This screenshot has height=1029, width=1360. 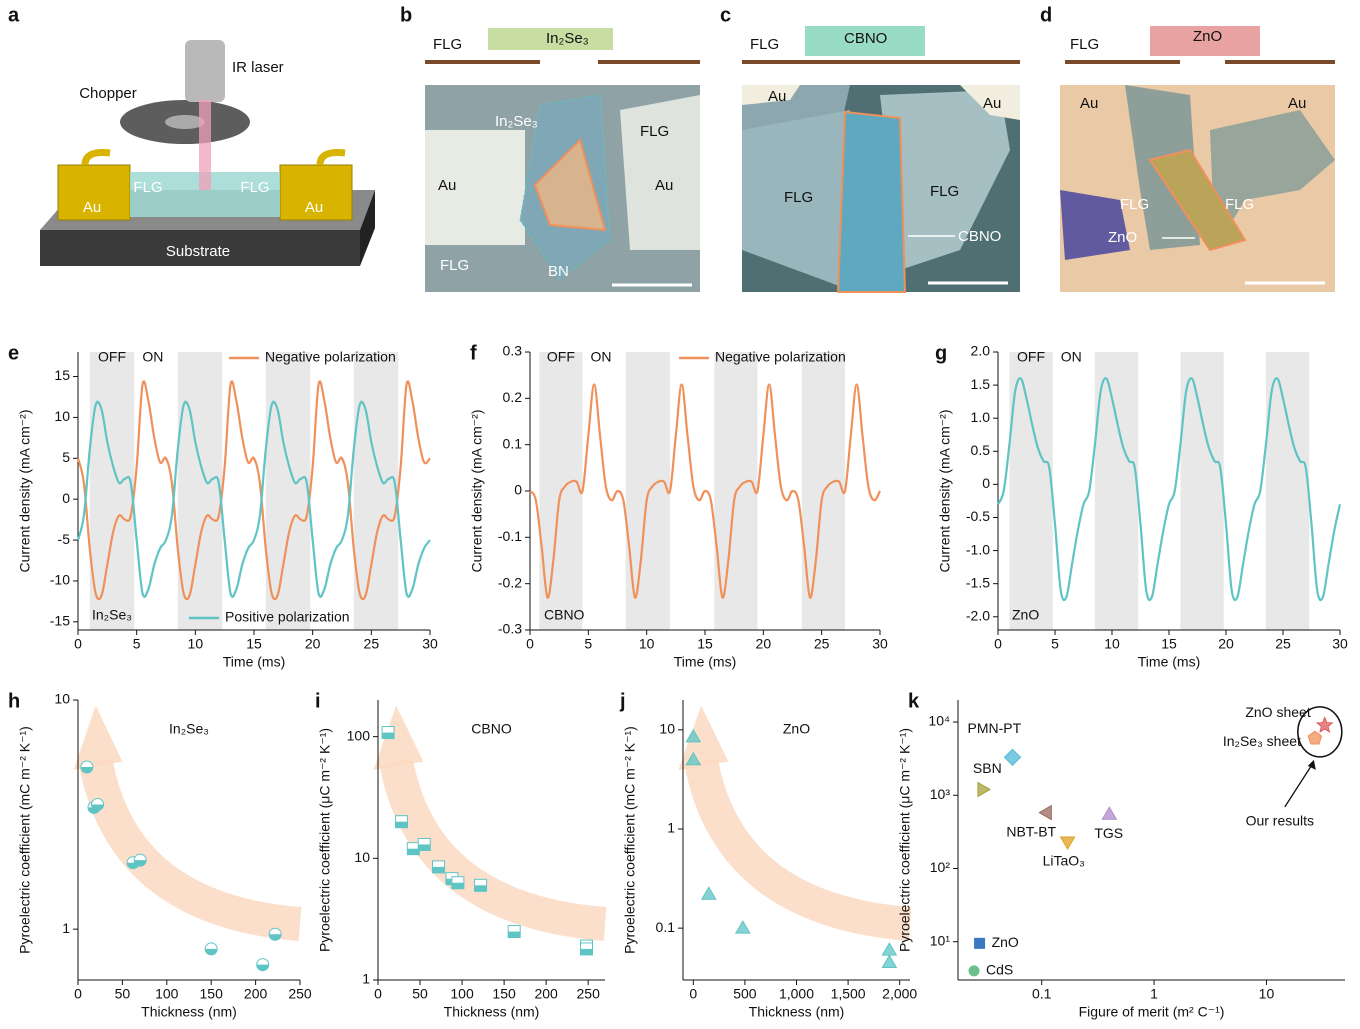 What do you see at coordinates (979, 236) in the screenshot?
I see `label: CBNO` at bounding box center [979, 236].